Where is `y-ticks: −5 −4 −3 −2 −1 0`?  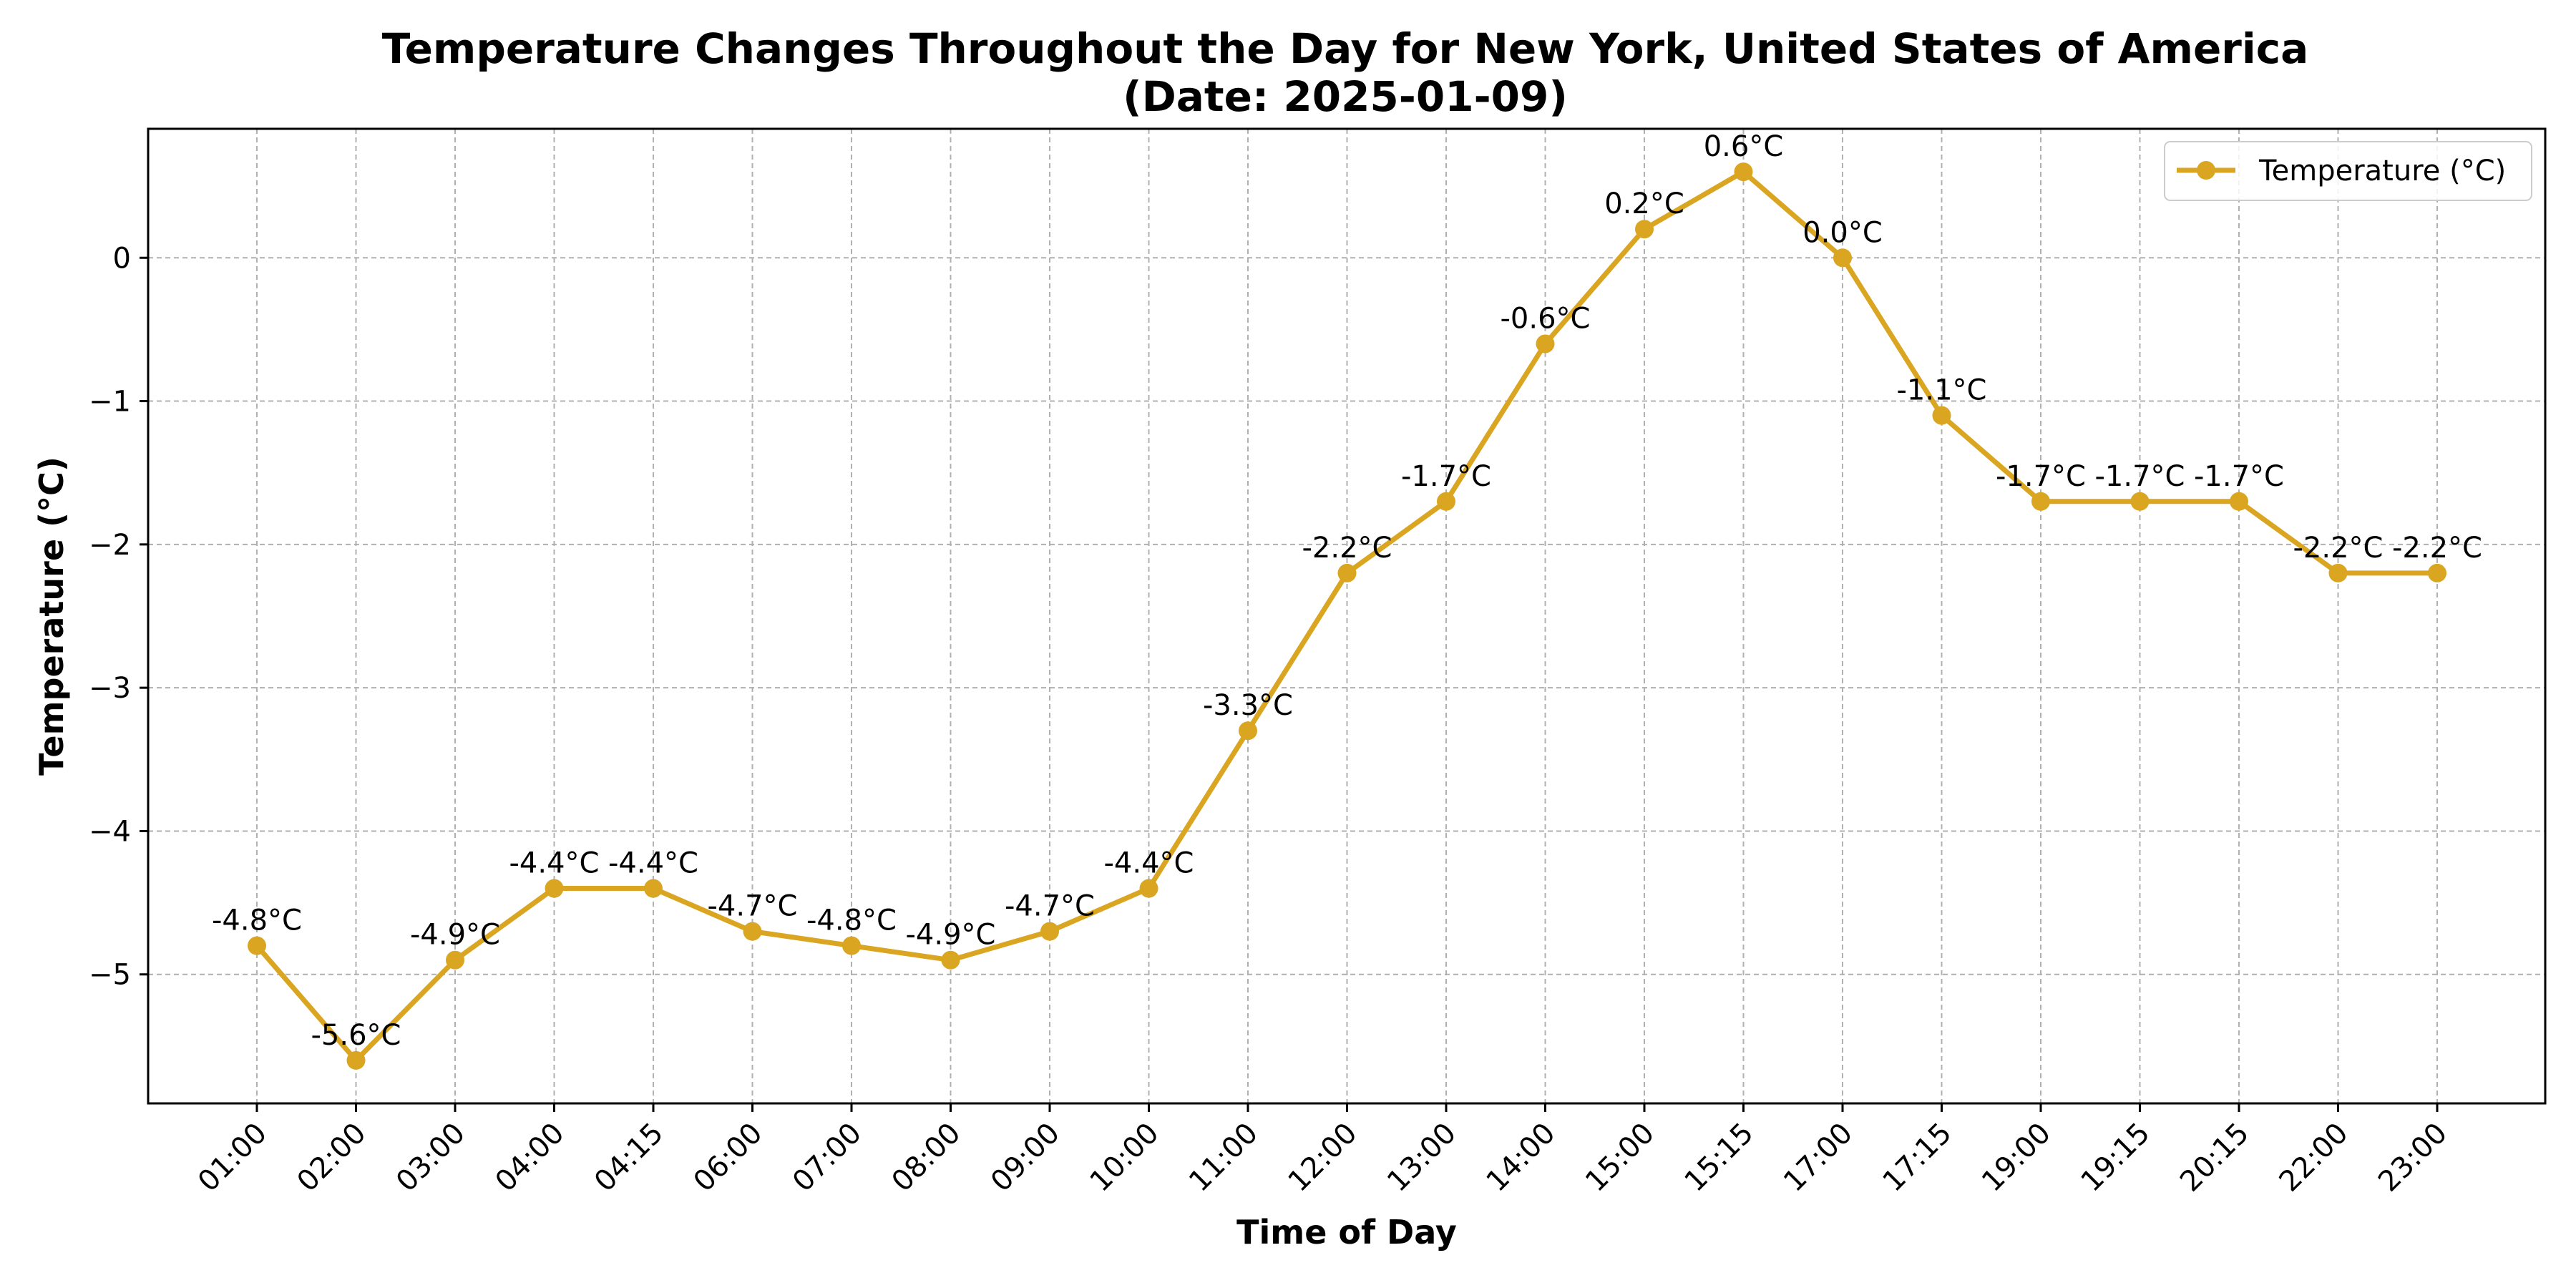
y-ticks: −5 −4 −3 −2 −1 0 is located at coordinates (118, 617).